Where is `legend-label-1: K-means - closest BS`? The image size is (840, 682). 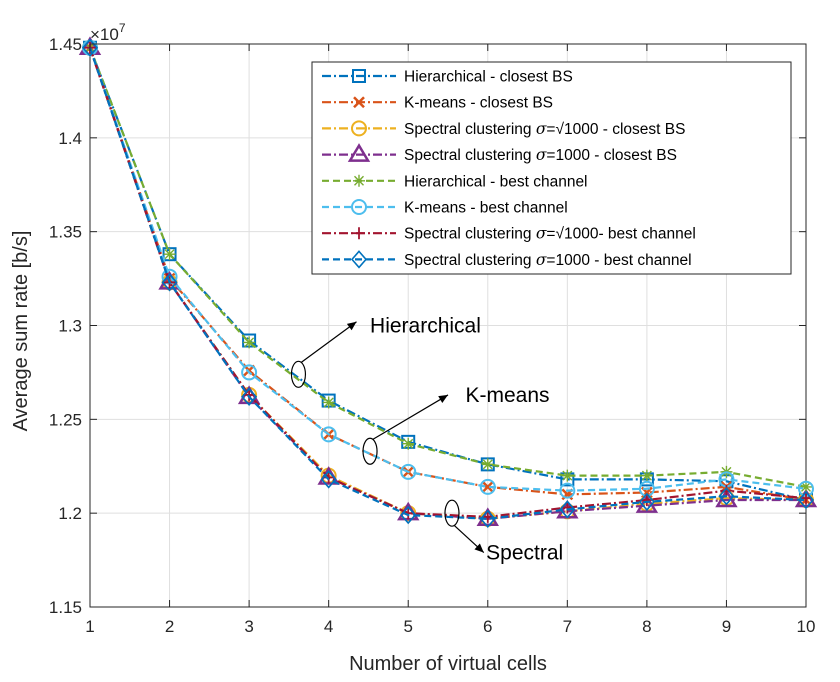 legend-label-1: K-means - closest BS is located at coordinates (478, 103).